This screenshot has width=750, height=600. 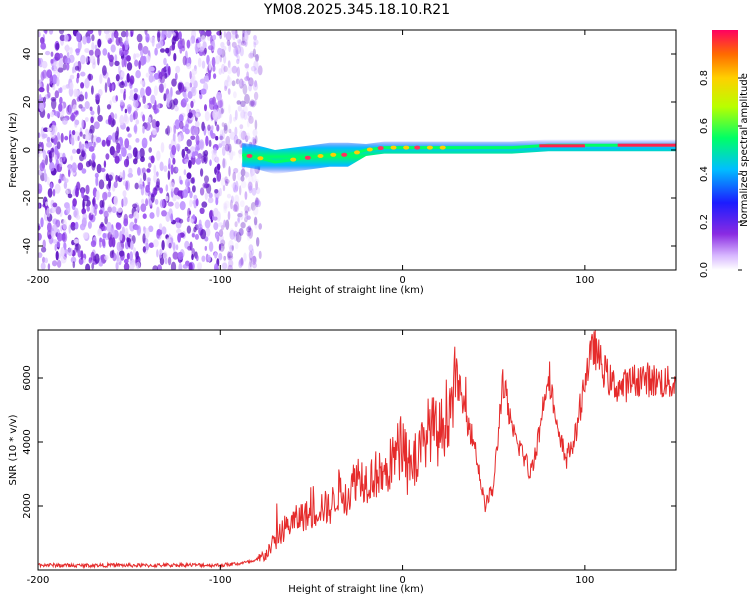 What do you see at coordinates (704, 270) in the screenshot?
I see `colorbar-tick-label: 0.0` at bounding box center [704, 270].